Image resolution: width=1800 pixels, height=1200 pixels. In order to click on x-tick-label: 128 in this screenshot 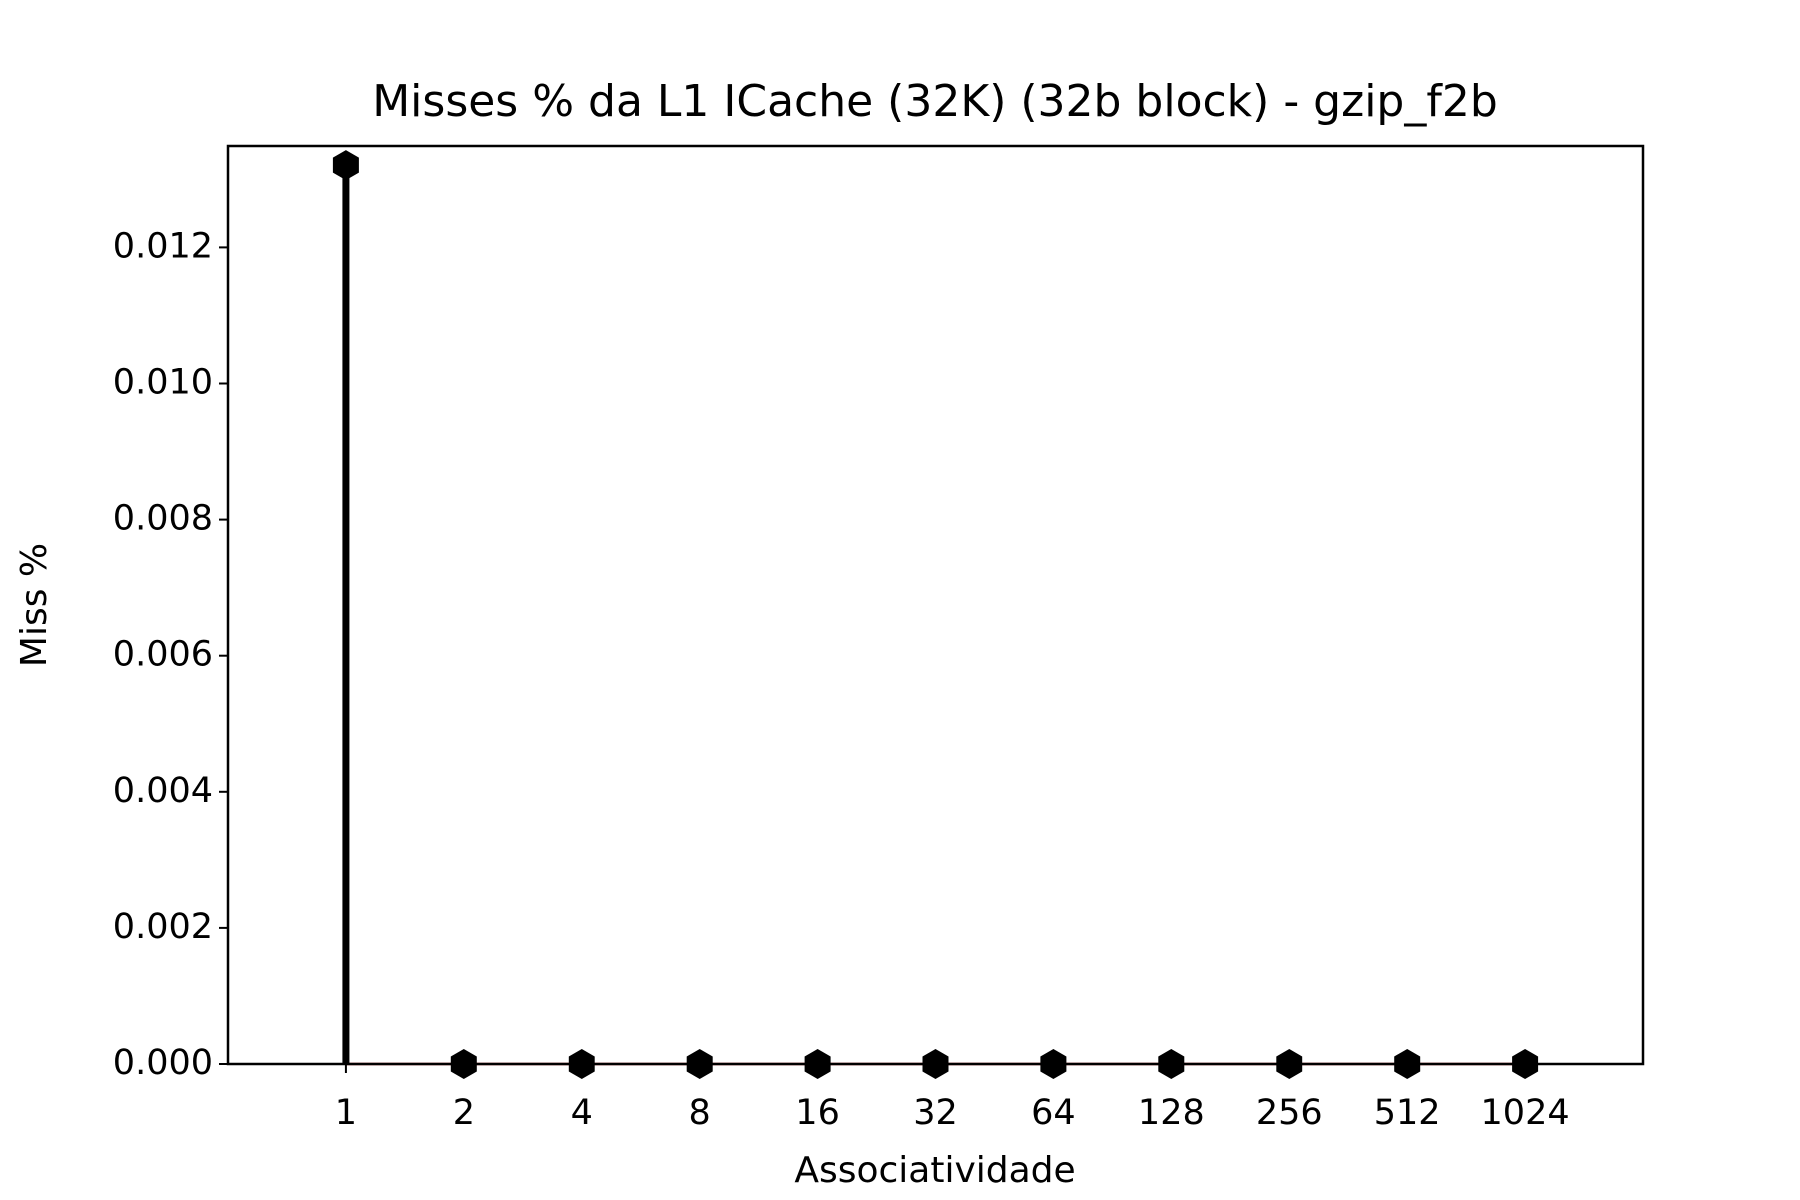, I will do `click(1171, 1113)`.